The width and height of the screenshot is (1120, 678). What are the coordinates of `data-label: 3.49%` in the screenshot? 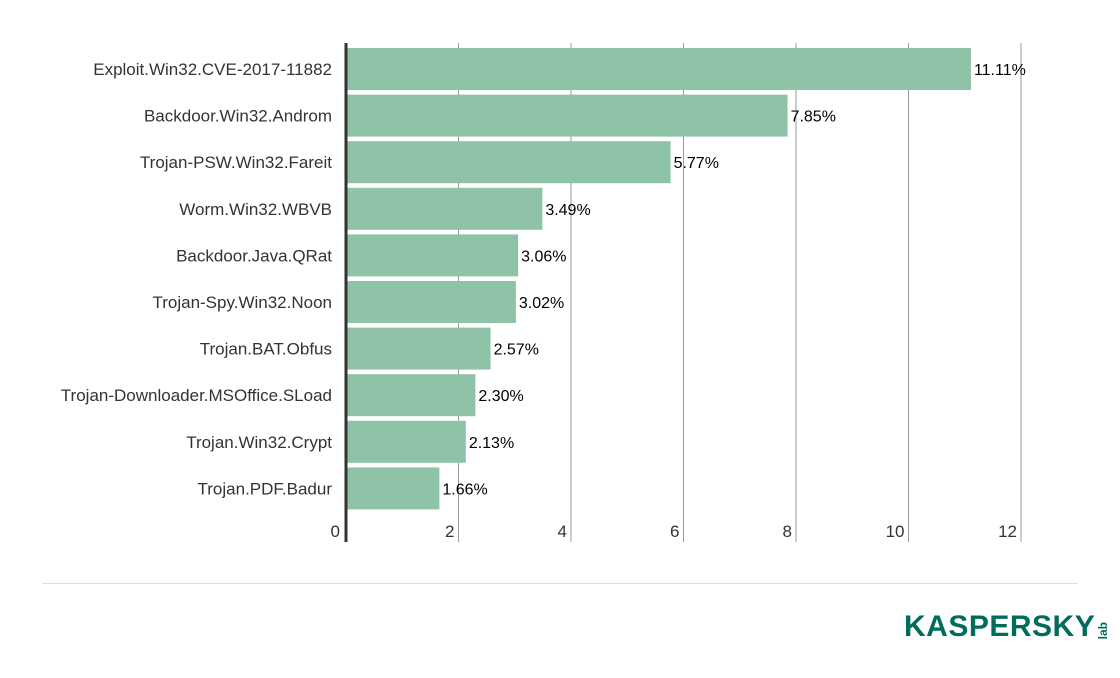 It's located at (567, 210).